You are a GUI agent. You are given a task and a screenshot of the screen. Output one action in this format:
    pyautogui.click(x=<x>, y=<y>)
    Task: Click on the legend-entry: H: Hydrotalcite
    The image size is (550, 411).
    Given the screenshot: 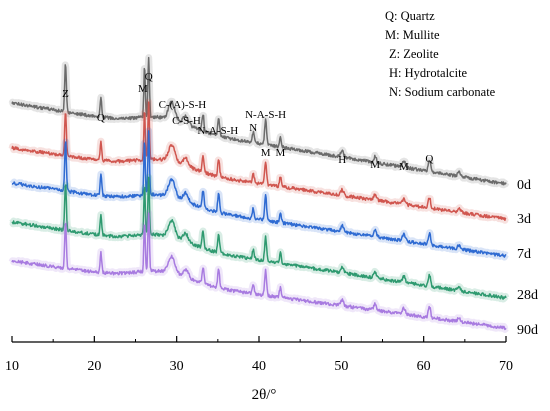 What is the action you would take?
    pyautogui.click(x=428, y=73)
    